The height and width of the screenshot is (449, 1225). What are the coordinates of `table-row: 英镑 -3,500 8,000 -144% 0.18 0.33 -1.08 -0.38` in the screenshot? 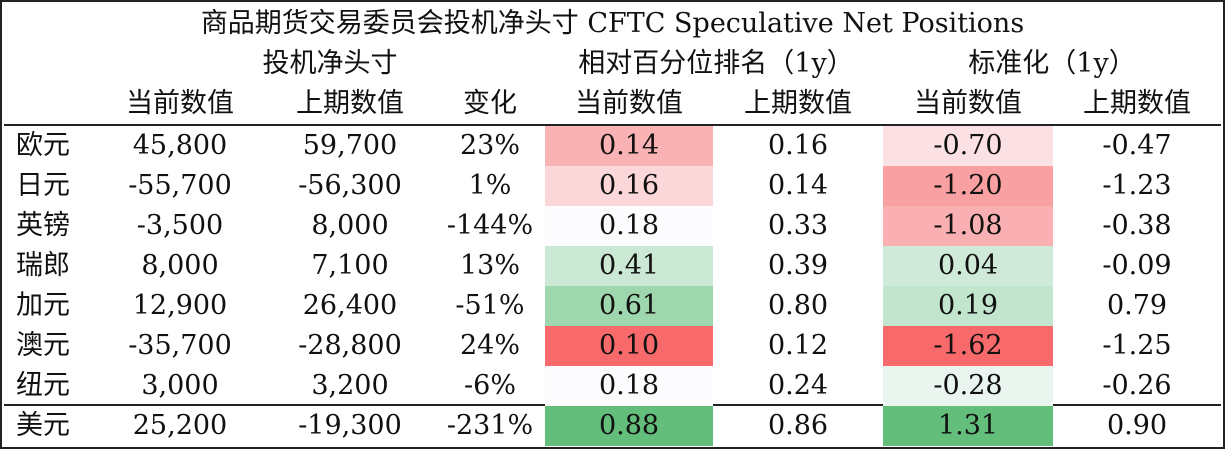 It's located at (612, 226).